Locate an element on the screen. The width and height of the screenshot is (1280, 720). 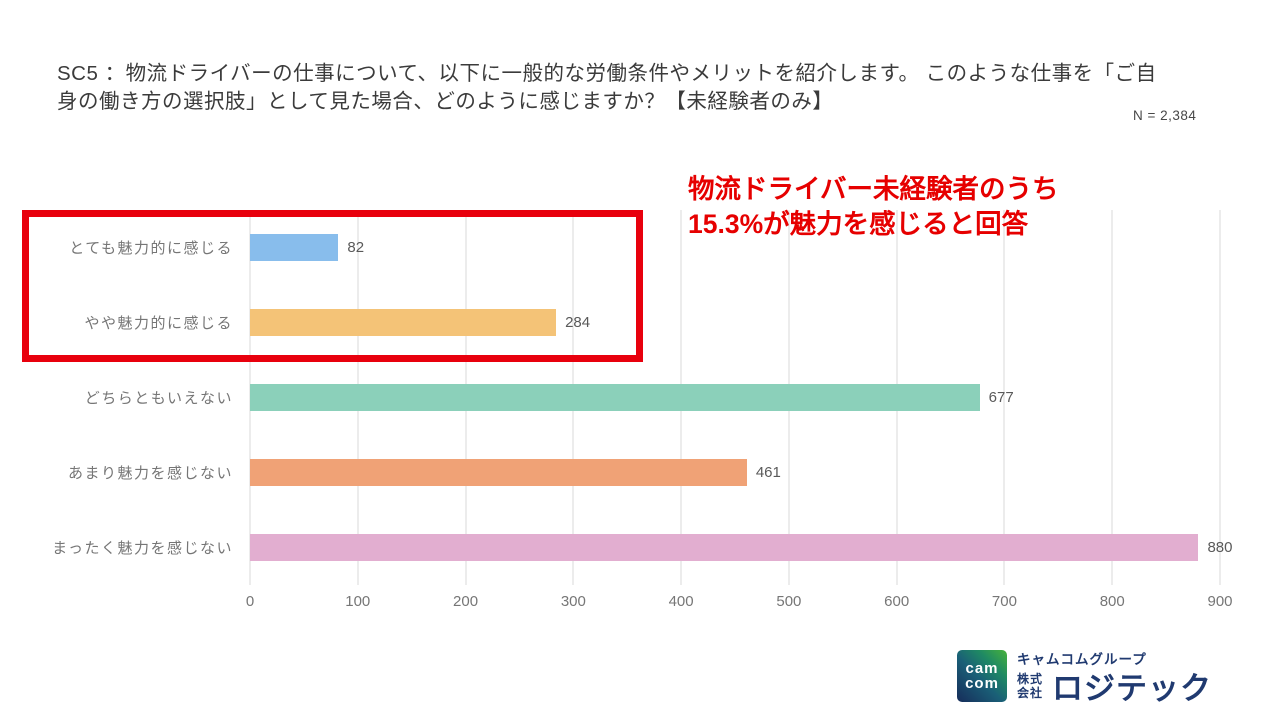
sample-size-label: N = 2,384 is located at coordinates (1165, 115).